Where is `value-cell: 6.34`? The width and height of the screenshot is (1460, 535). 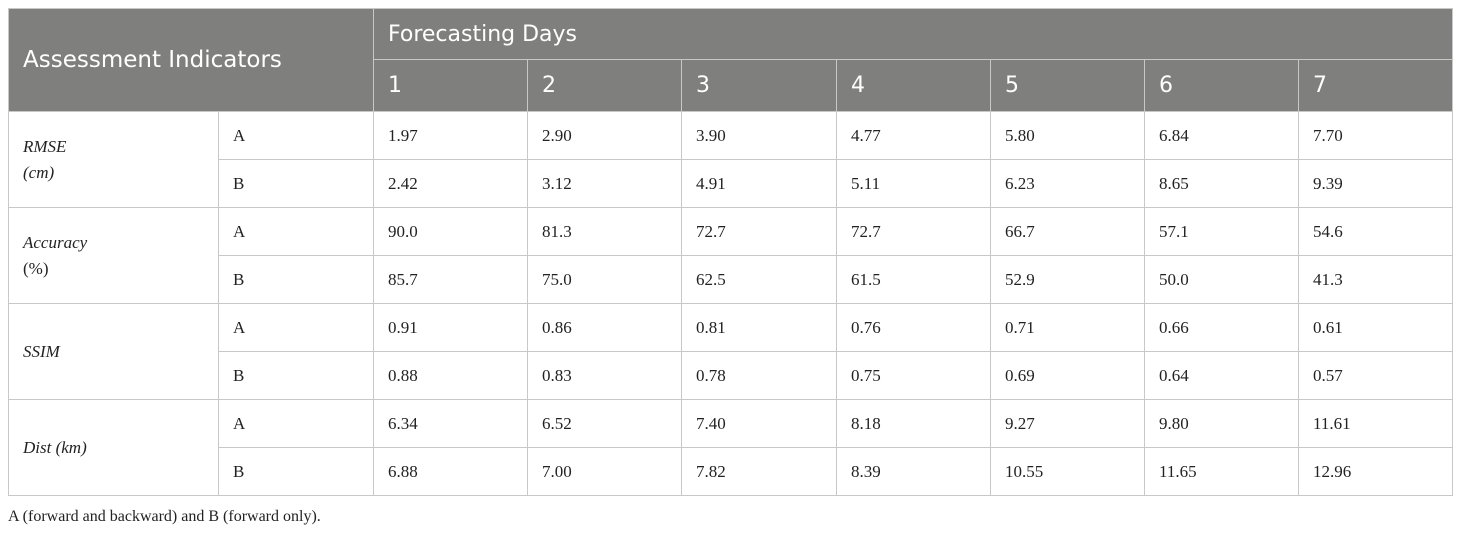
value-cell: 6.34 is located at coordinates (450, 423).